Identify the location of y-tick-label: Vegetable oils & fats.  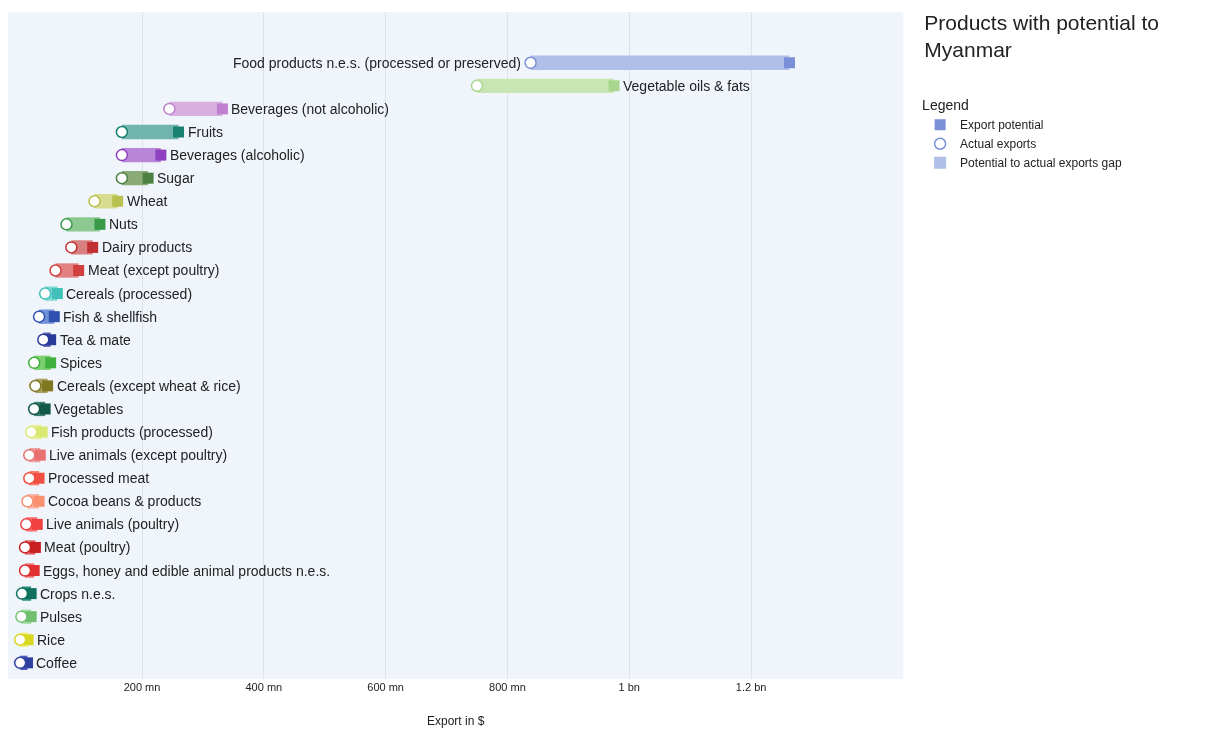
(686, 86).